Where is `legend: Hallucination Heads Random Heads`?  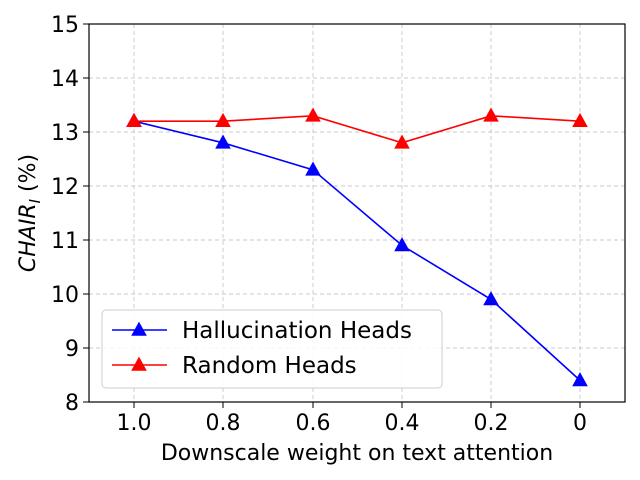 legend: Hallucination Heads Random Heads is located at coordinates (272, 349).